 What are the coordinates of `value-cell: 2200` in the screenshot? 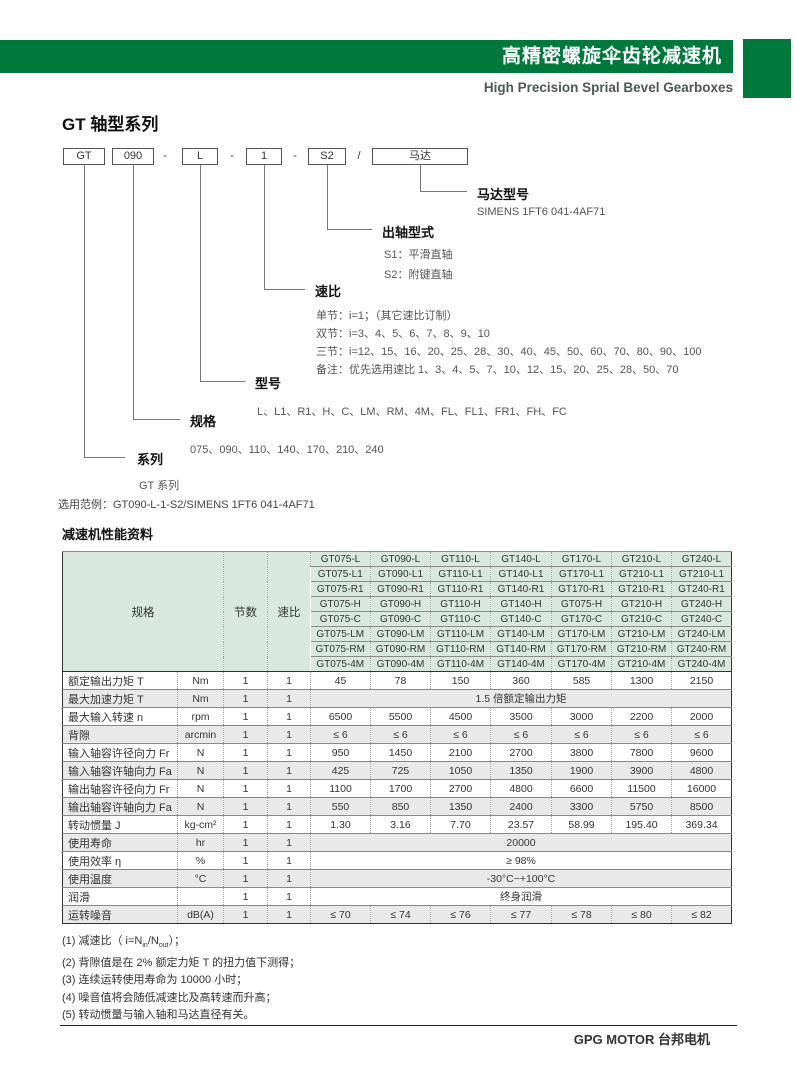 It's located at (641, 716).